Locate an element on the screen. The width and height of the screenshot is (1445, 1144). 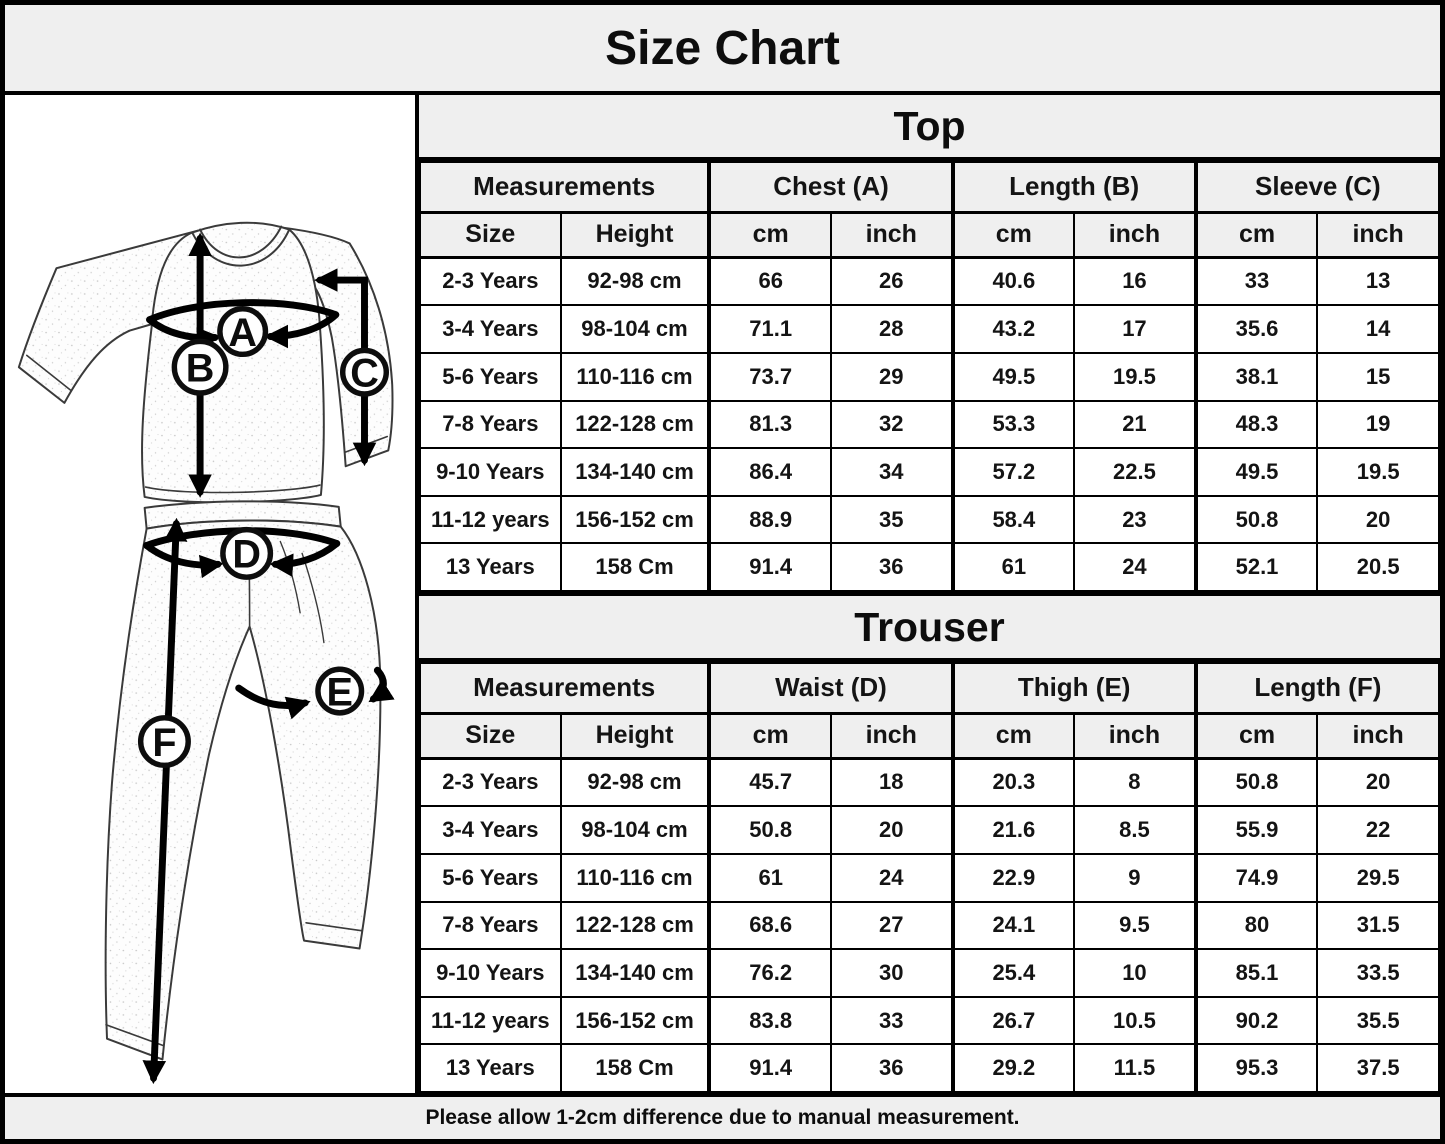
table-row: 3-4 Years 98-104 cm 71.1 28 43.2 17 35.6 14 is located at coordinates (929, 329).